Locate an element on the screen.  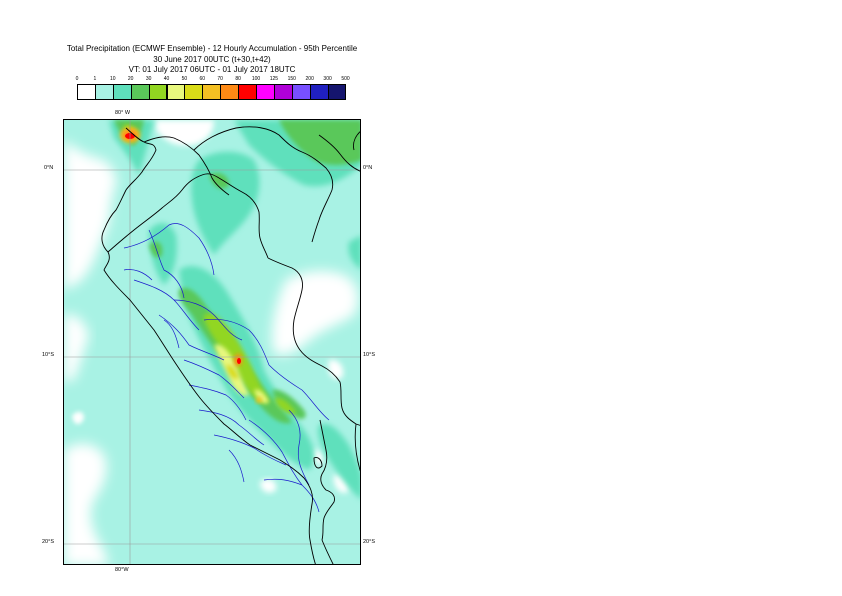
legend-tick-label: 1 is located at coordinates (95, 79).